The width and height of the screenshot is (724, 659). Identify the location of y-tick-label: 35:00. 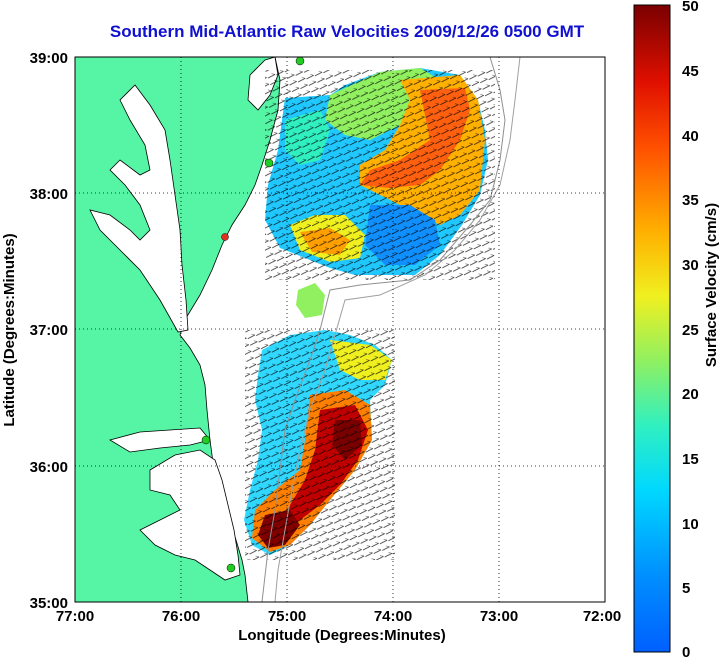
(49, 603).